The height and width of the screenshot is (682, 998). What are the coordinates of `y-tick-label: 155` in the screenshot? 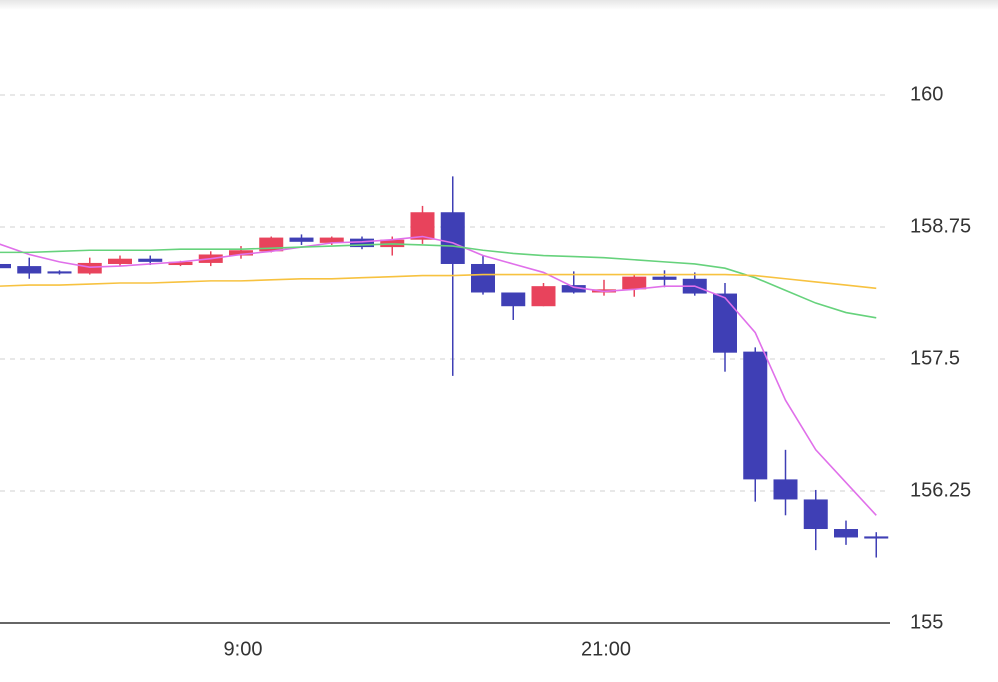 It's located at (926, 622).